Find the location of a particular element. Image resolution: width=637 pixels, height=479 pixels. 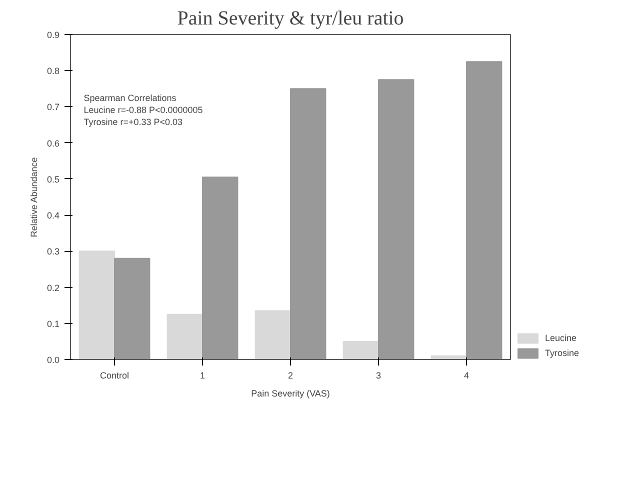

x-tick-label: 3 is located at coordinates (379, 375).